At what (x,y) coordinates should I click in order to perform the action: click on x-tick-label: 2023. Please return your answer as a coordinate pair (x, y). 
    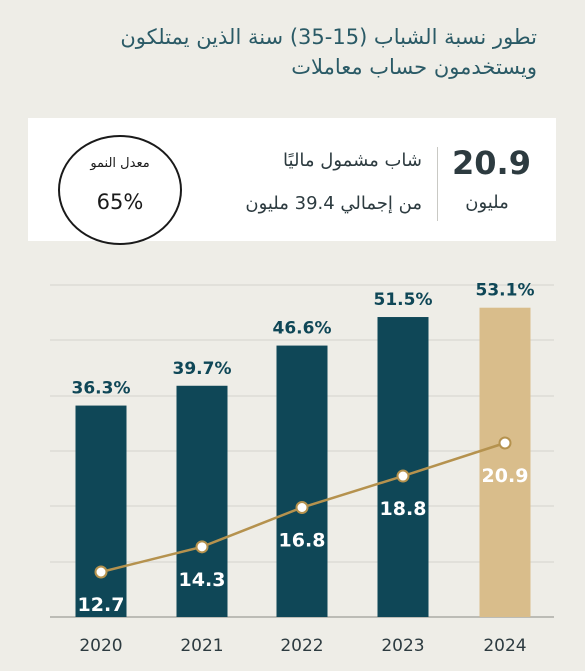
    Looking at the image, I should click on (402, 646).